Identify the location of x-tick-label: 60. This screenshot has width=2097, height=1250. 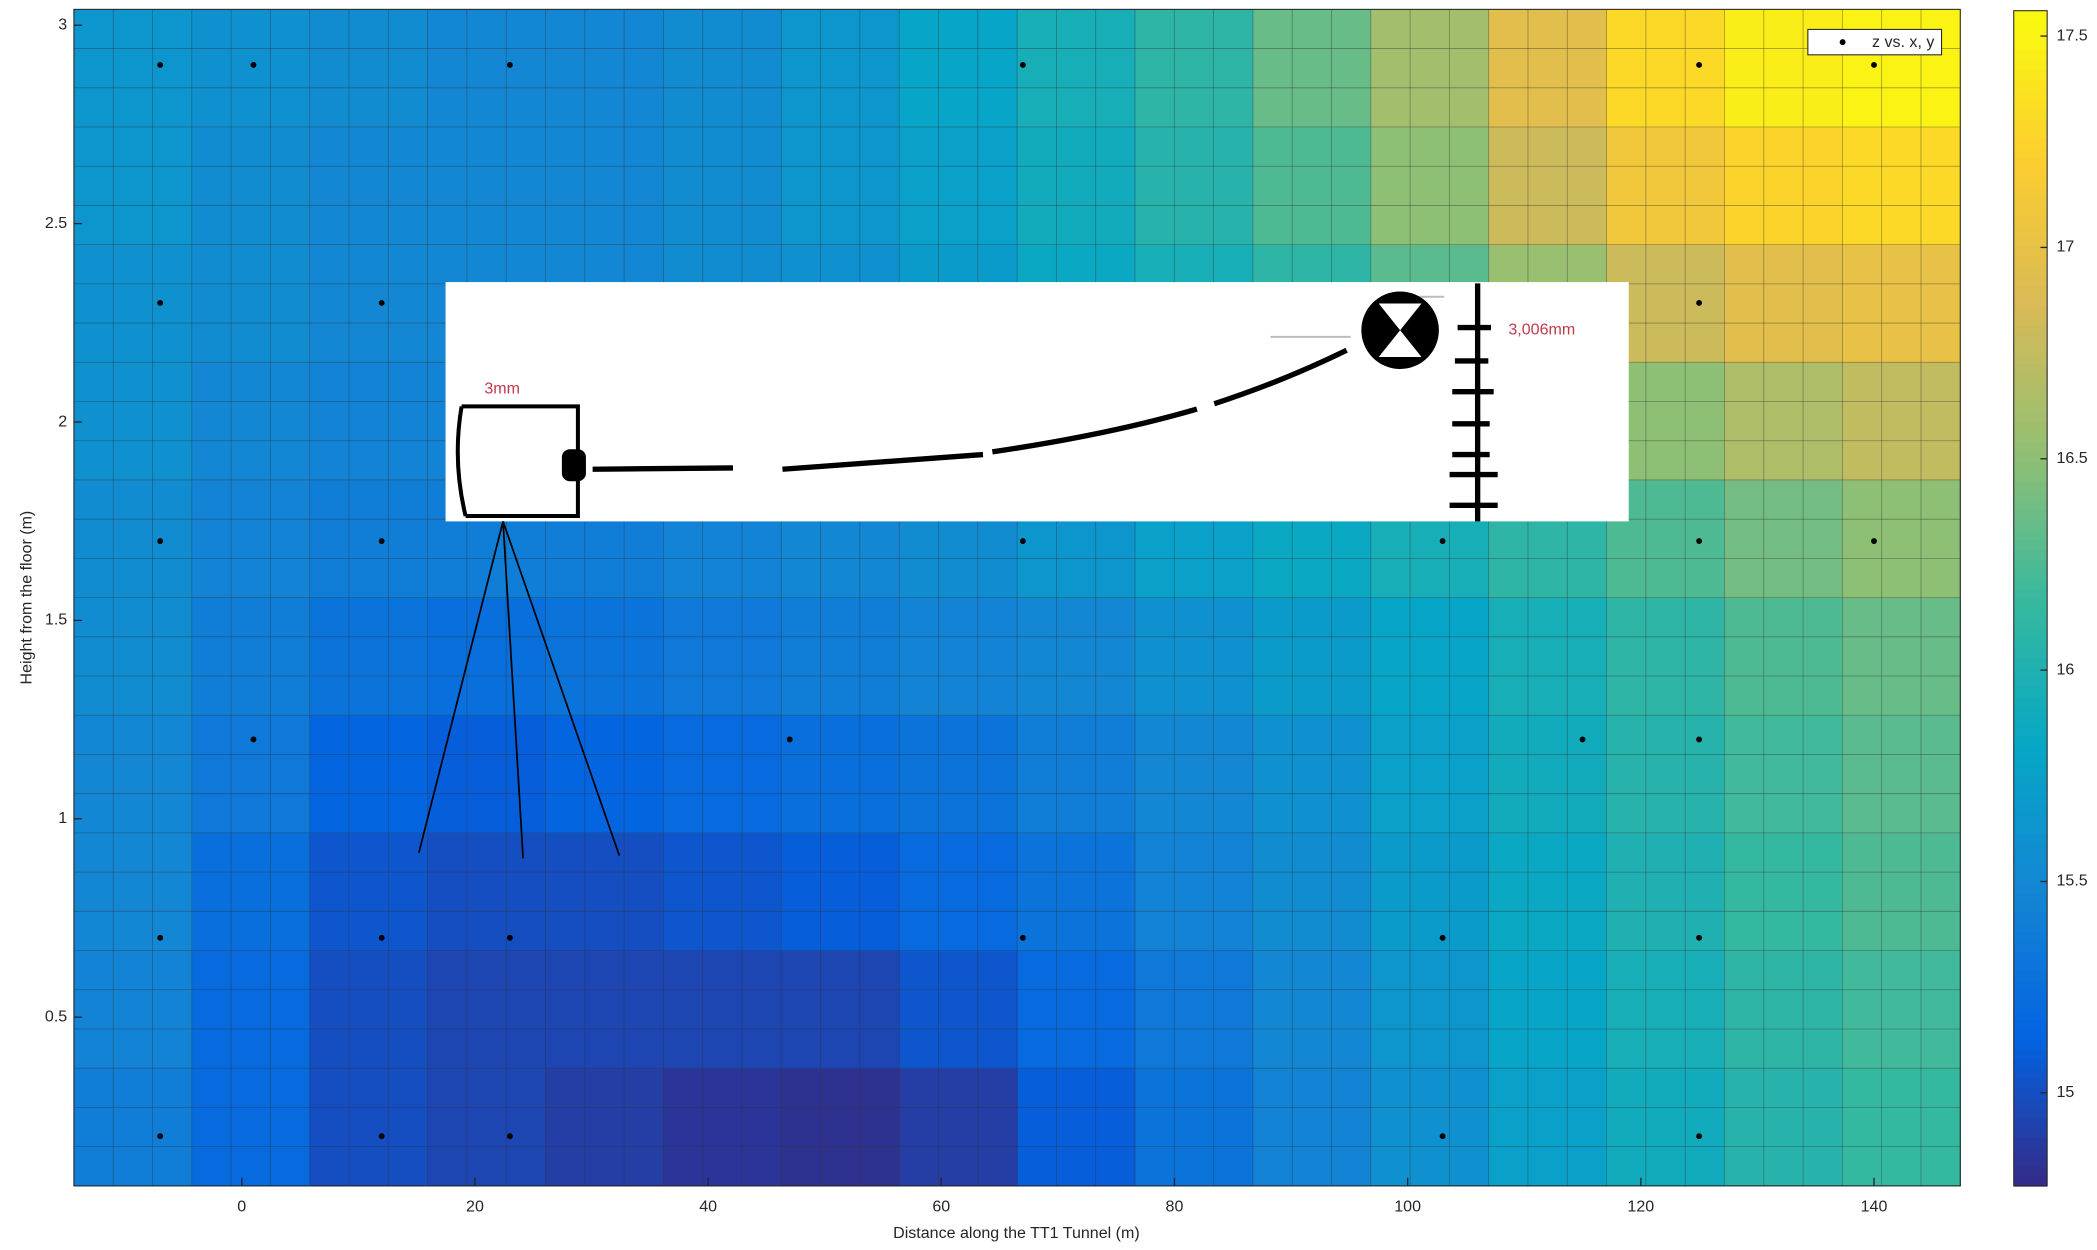
(941, 1206).